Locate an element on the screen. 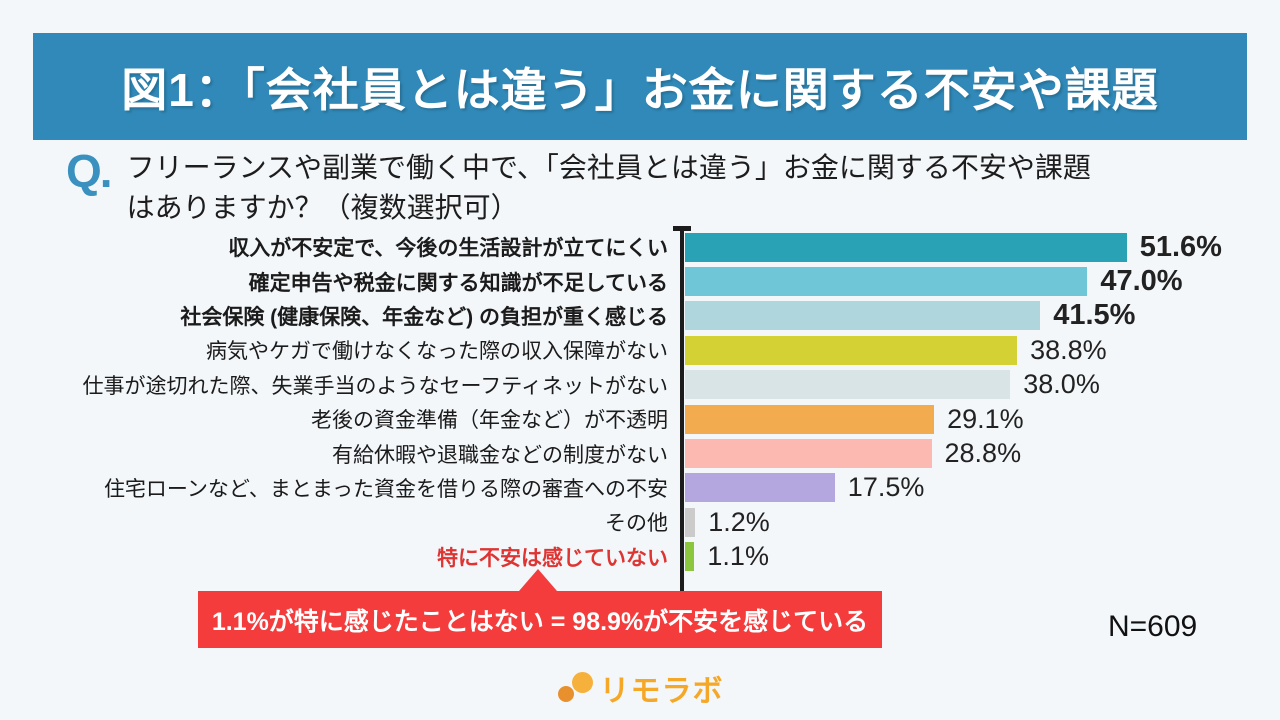  category-label: 仕事が途切れた際、失業手当のようなセーフティネットがない is located at coordinates (375, 386).